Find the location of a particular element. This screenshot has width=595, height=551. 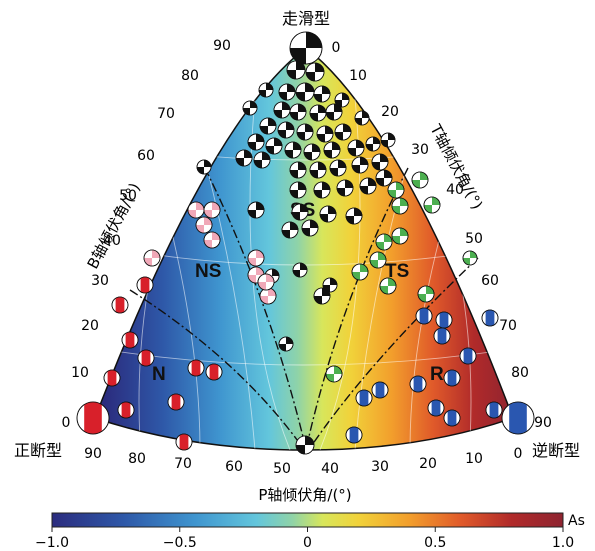

ns-ss-boundary is located at coordinates (255, 306).